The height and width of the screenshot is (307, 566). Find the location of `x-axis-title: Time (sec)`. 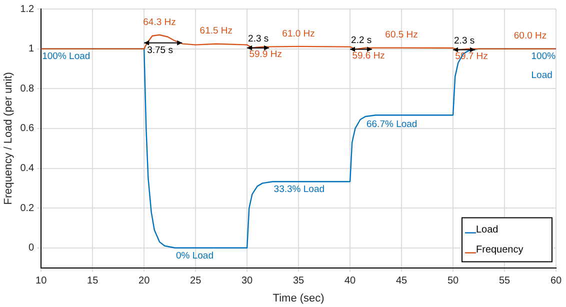

x-axis-title: Time (sec) is located at coordinates (298, 298).